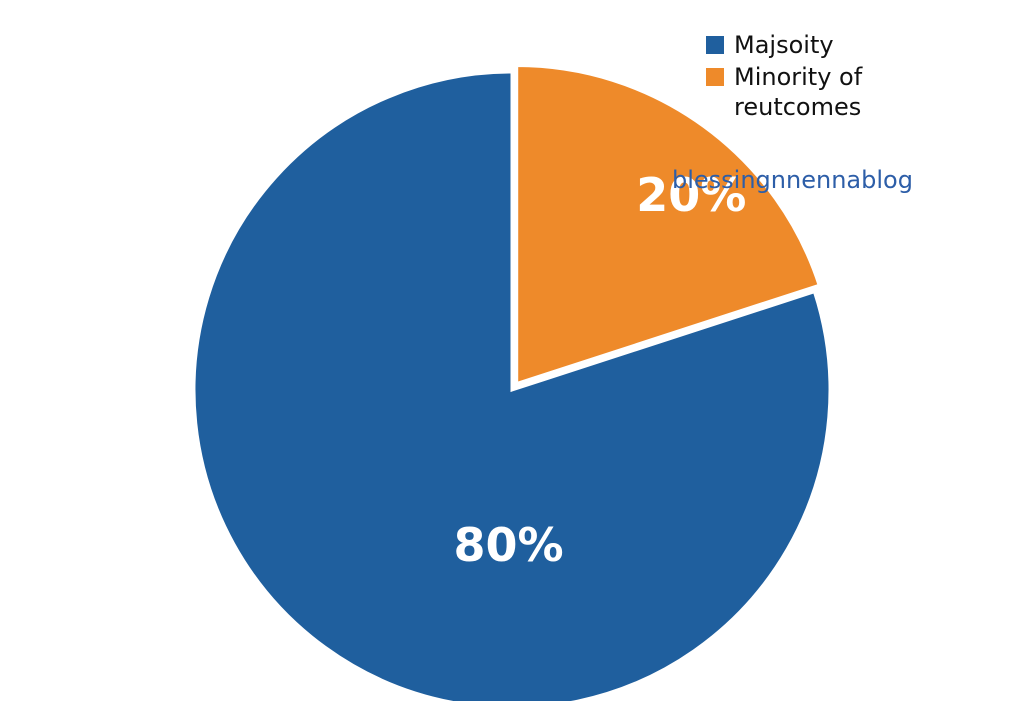  What do you see at coordinates (784, 45) in the screenshot?
I see `legend-label: Majsoity` at bounding box center [784, 45].